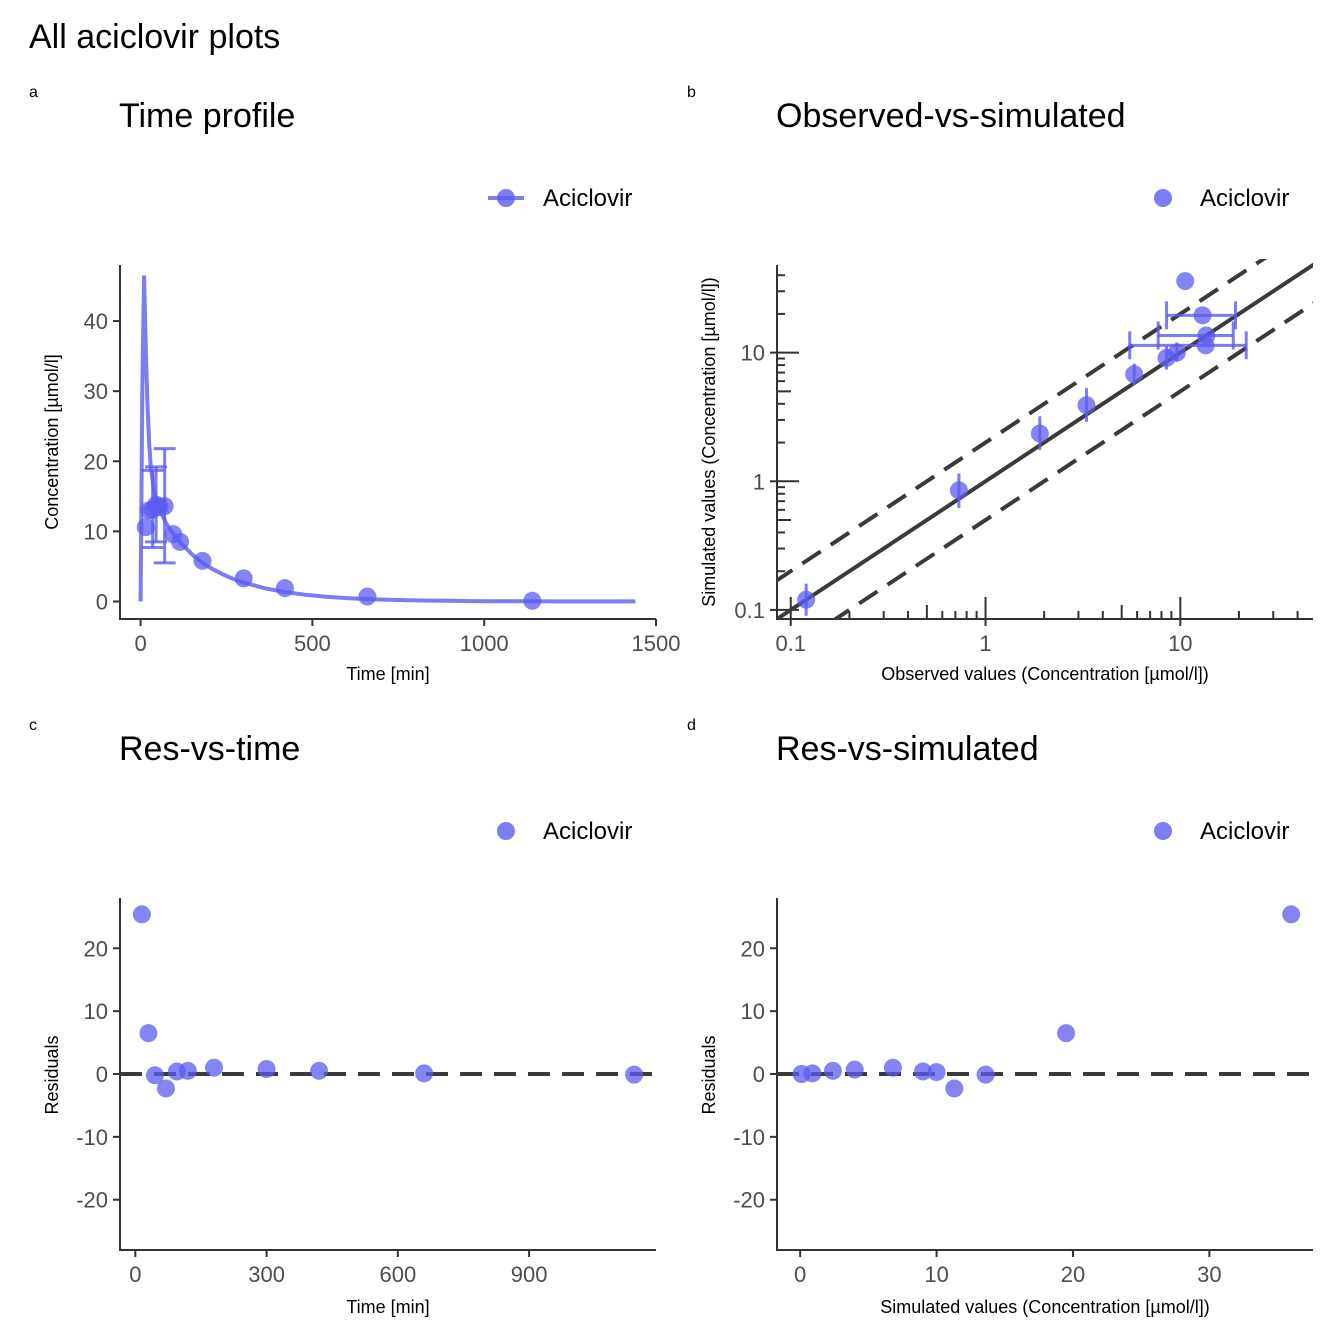 This screenshot has width=1344, height=1344. What do you see at coordinates (759, 481) in the screenshot?
I see `y-tick-label-b: 1` at bounding box center [759, 481].